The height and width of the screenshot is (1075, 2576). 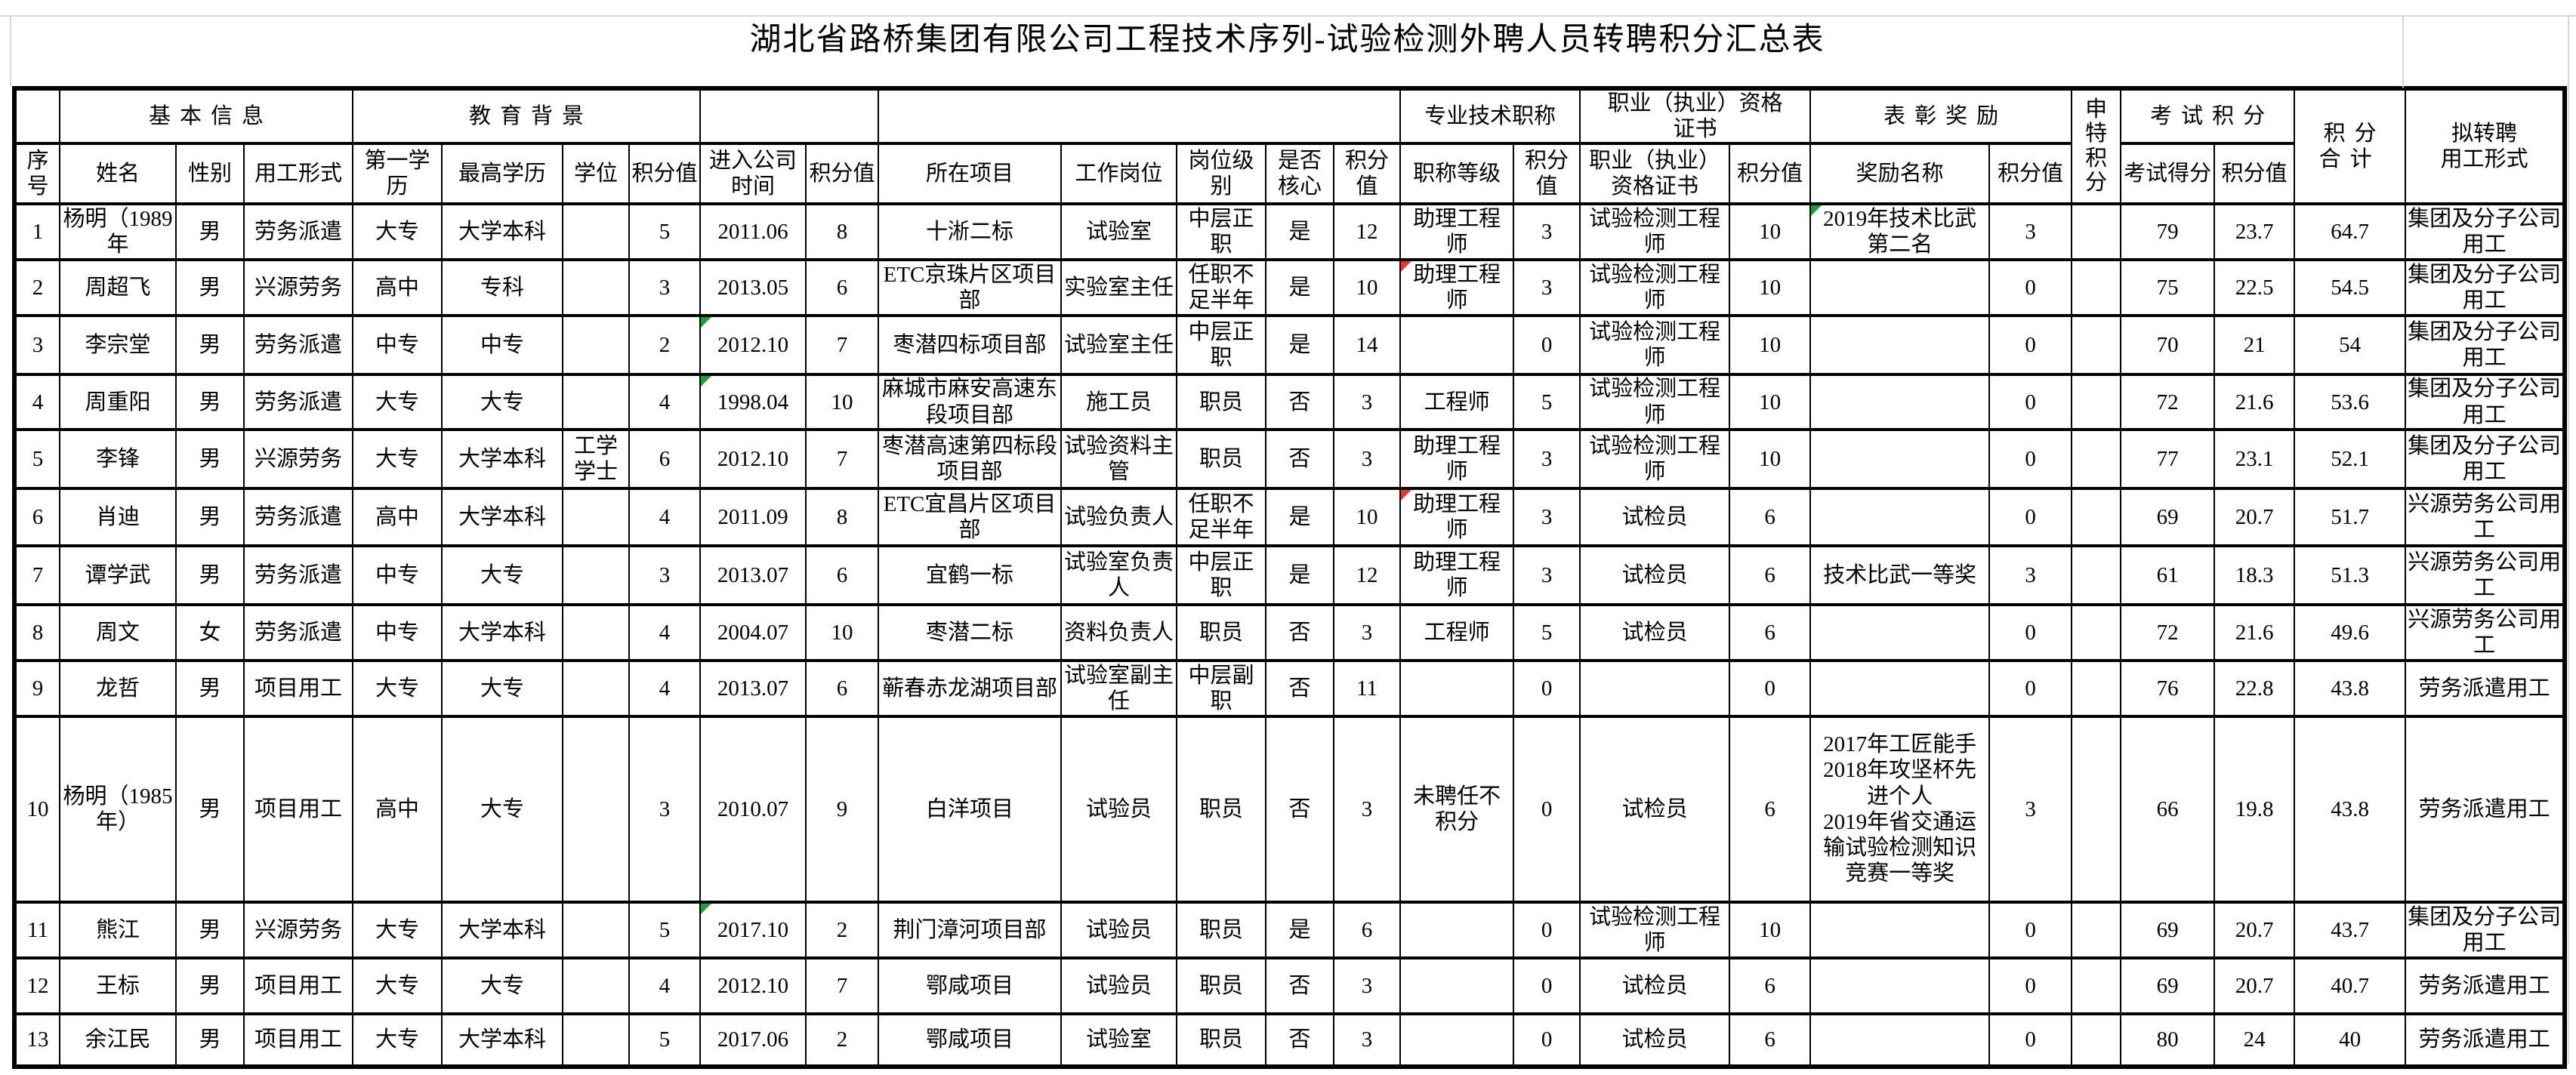 I want to click on table-cell: 是, so click(x=1300, y=575).